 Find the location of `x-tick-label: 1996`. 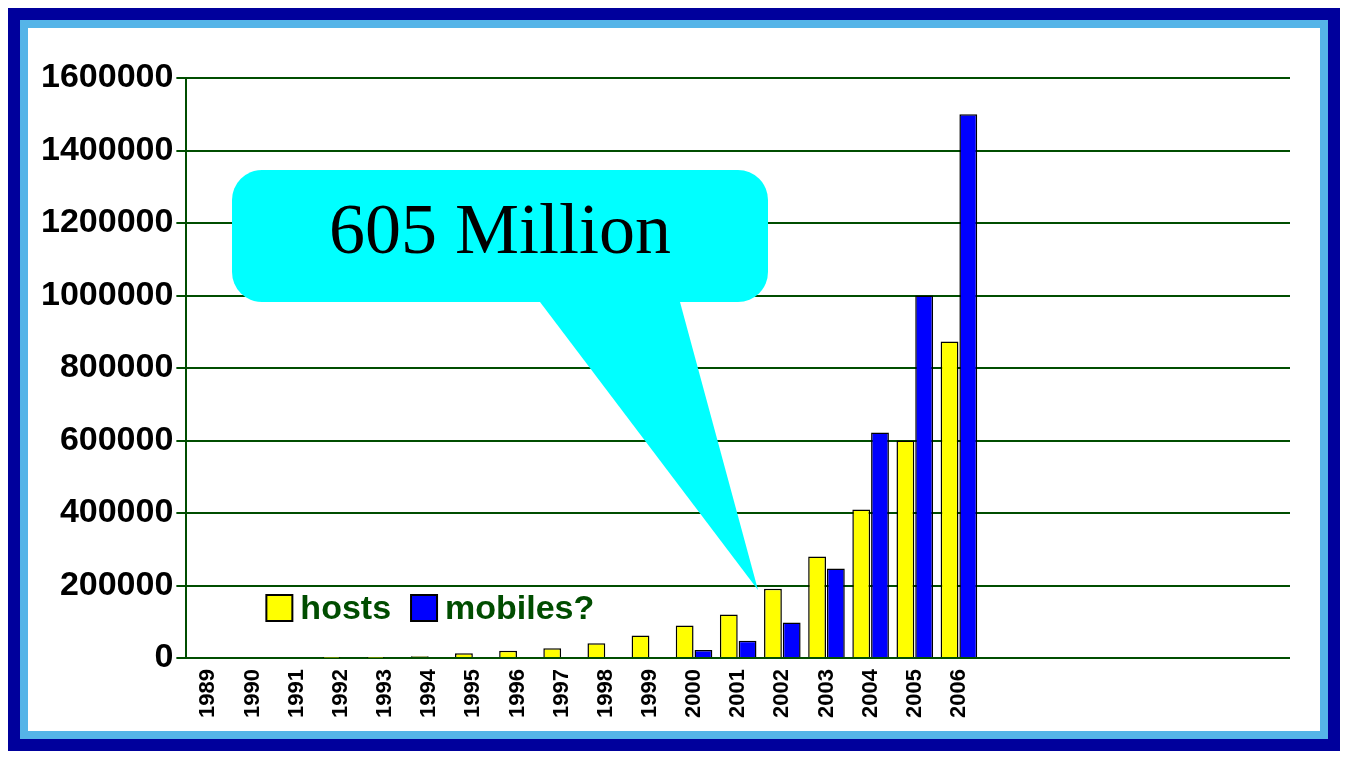

x-tick-label: 1996 is located at coordinates (516, 694).